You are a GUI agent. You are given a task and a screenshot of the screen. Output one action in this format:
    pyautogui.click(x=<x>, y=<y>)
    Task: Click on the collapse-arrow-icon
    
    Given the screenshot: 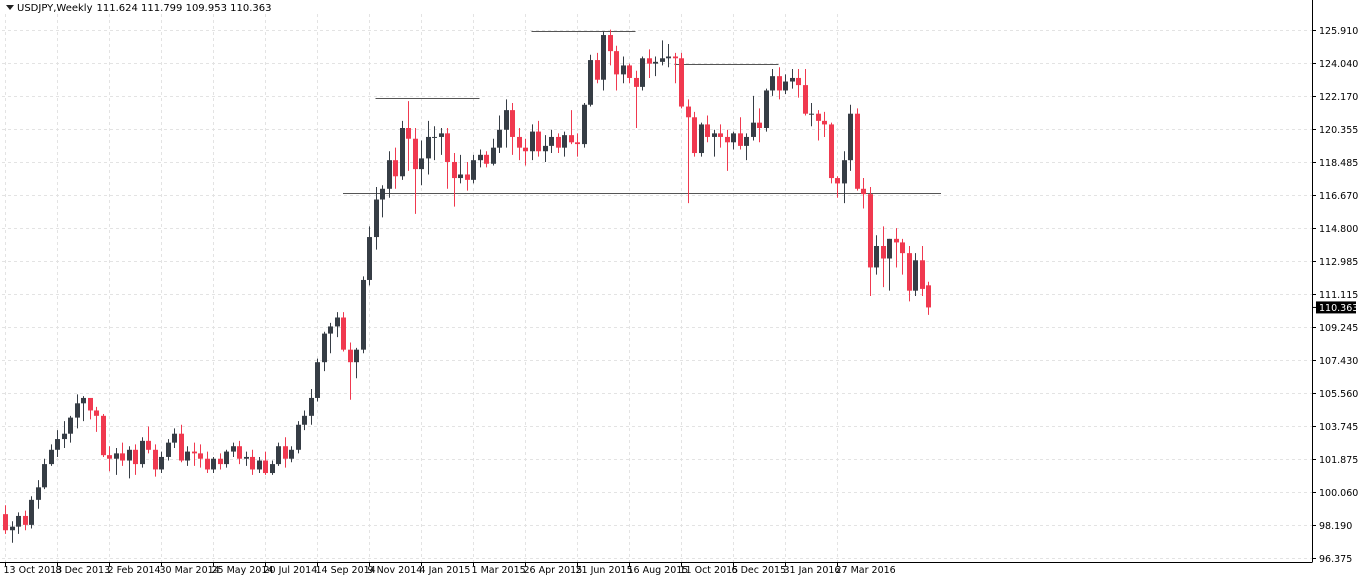 What is the action you would take?
    pyautogui.click(x=10, y=7)
    